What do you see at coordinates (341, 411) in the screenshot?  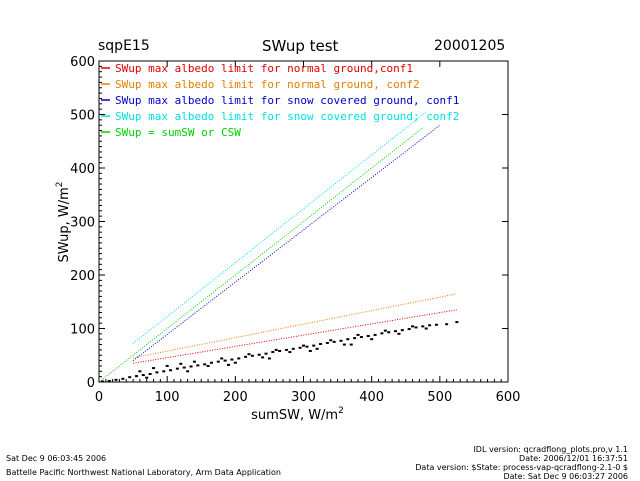 I see `x-axis-label-superscript: 2` at bounding box center [341, 411].